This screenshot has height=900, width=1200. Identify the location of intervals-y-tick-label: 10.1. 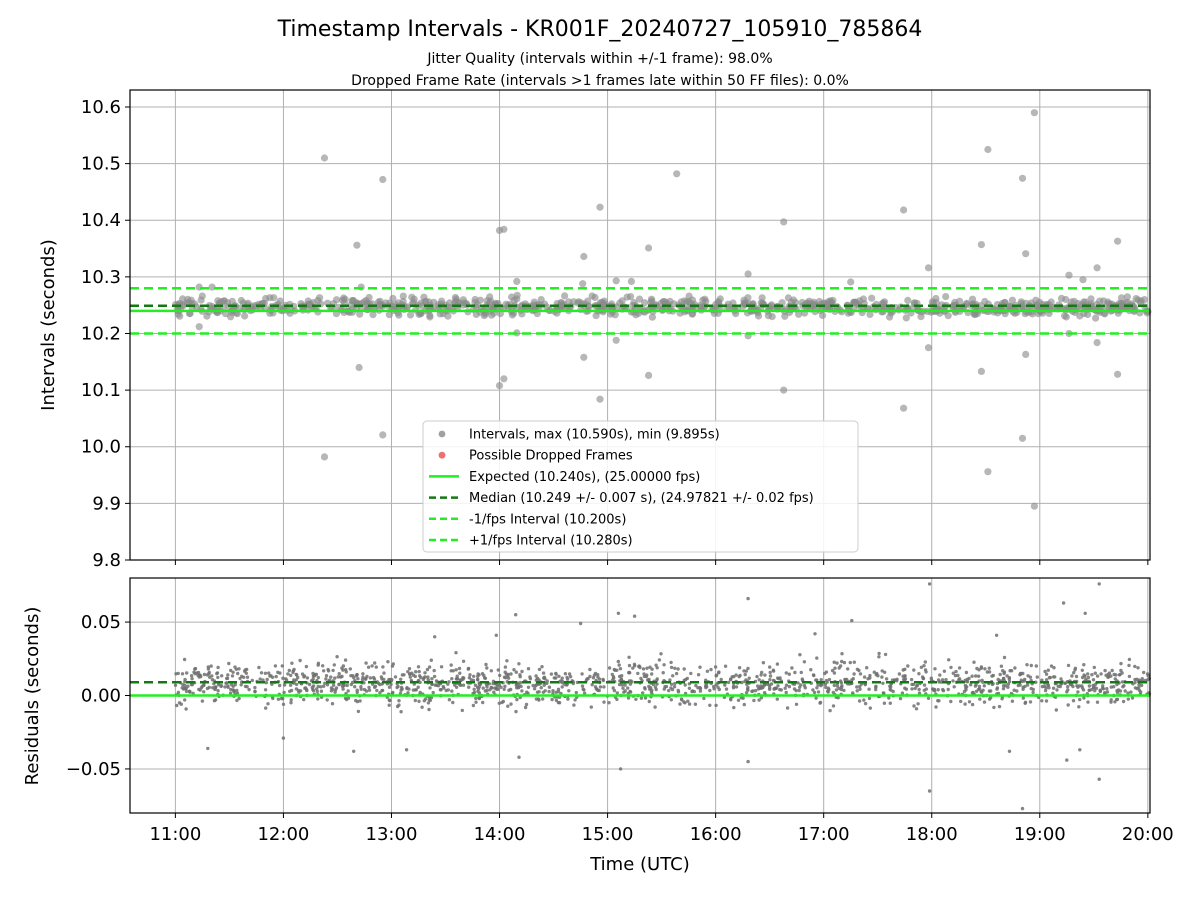
(101, 390).